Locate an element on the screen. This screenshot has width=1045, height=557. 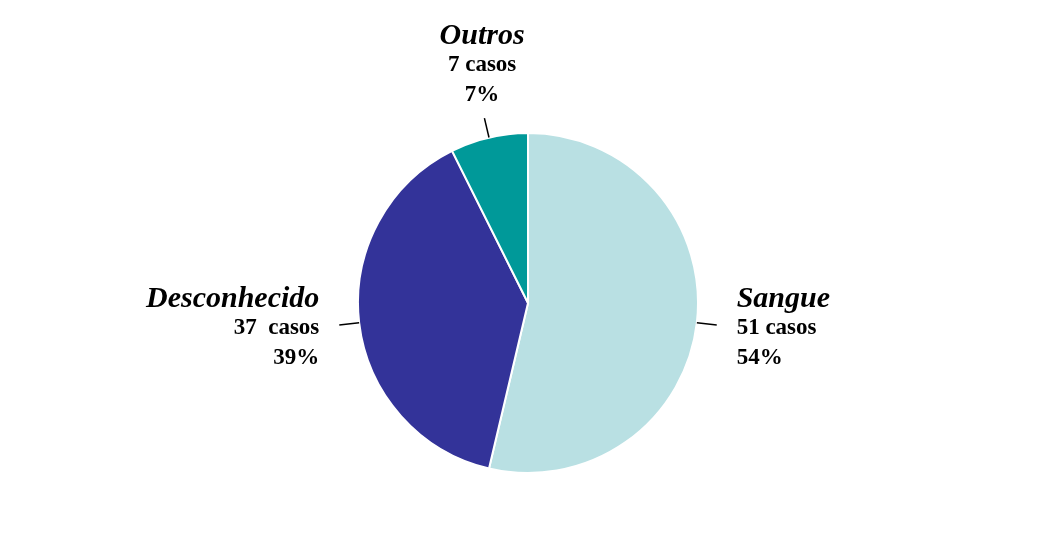
slice-label: Desconhecido is located at coordinates (232, 296).